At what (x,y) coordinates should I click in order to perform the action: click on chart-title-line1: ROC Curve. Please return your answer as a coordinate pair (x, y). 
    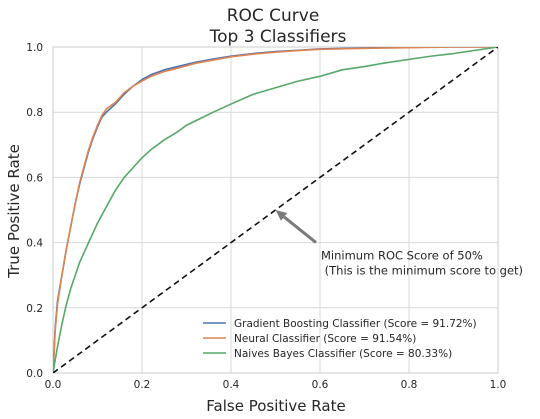
    Looking at the image, I should click on (273, 16).